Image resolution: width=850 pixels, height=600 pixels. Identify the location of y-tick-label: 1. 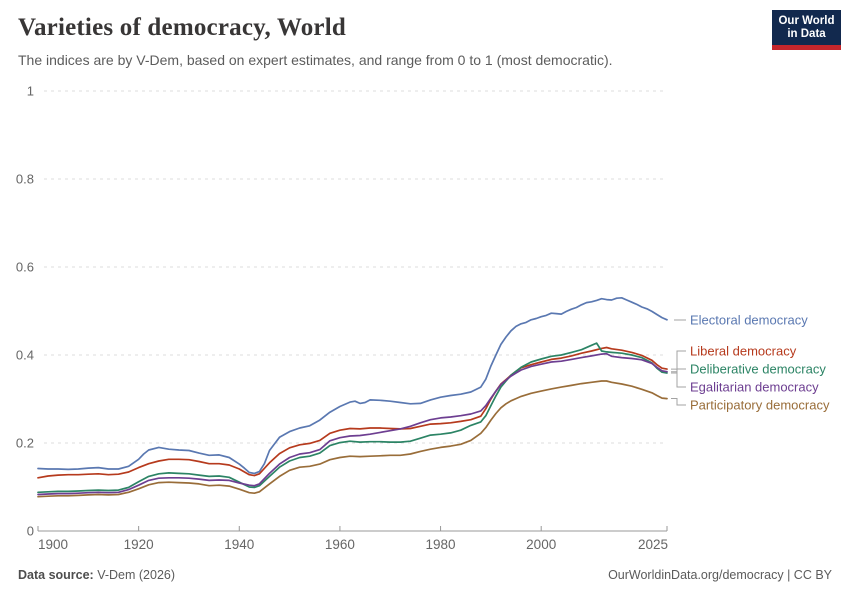
(30, 91).